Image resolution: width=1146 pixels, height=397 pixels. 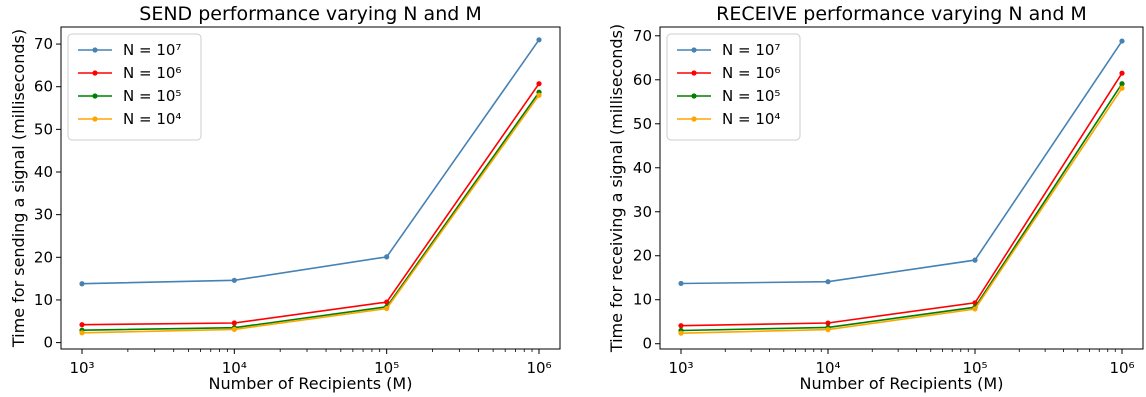 I want to click on y-axis-label: Time for sending a signal (milliseconds), so click(x=18, y=188).